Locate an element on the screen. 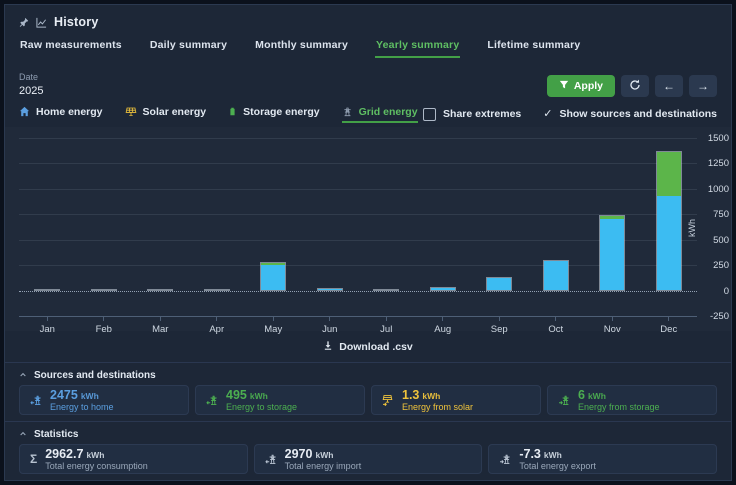  bar-may is located at coordinates (273, 276).